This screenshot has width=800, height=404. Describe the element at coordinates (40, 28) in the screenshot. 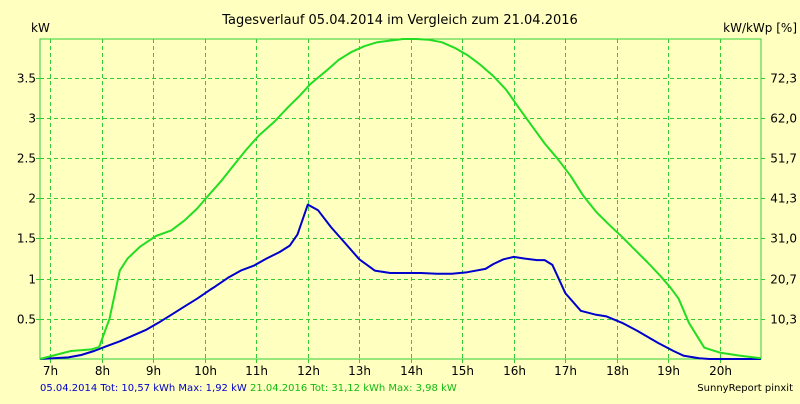

I see `y-axis-label-left: kW` at that location.